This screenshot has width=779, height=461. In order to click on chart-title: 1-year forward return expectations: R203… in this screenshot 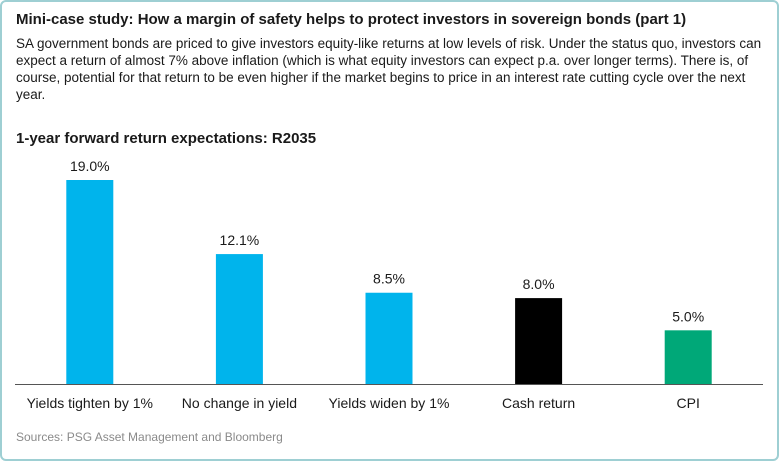, I will do `click(166, 138)`.